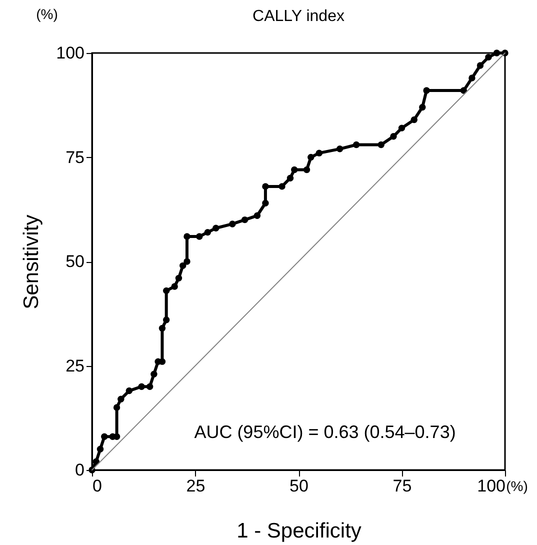 The width and height of the screenshot is (537, 545). What do you see at coordinates (32, 262) in the screenshot?
I see `y-axis-title: Sensitivity` at bounding box center [32, 262].